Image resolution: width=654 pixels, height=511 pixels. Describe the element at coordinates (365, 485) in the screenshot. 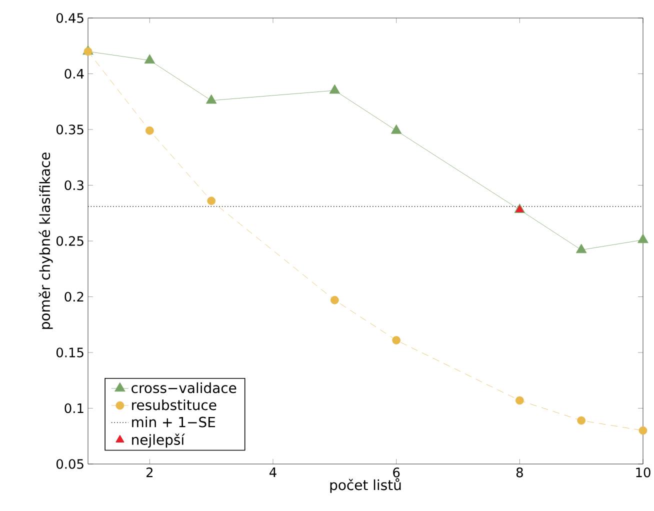

I see `x-axis-title: počet listů` at that location.